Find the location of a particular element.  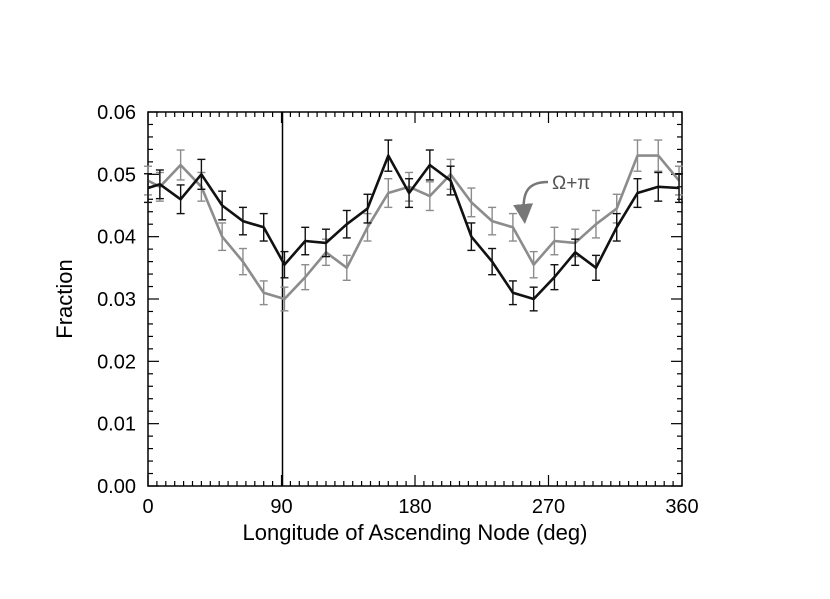

y-tick-label: 0.01 is located at coordinates (116, 425).